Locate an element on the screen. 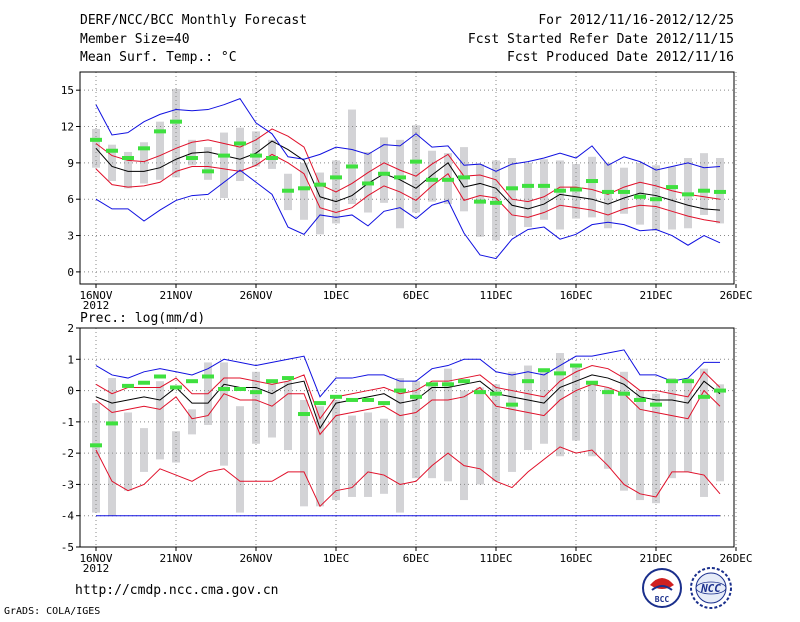 Image resolution: width=800 pixels, height=622 pixels. prec-xtick-label: 16NOV is located at coordinates (95, 558).